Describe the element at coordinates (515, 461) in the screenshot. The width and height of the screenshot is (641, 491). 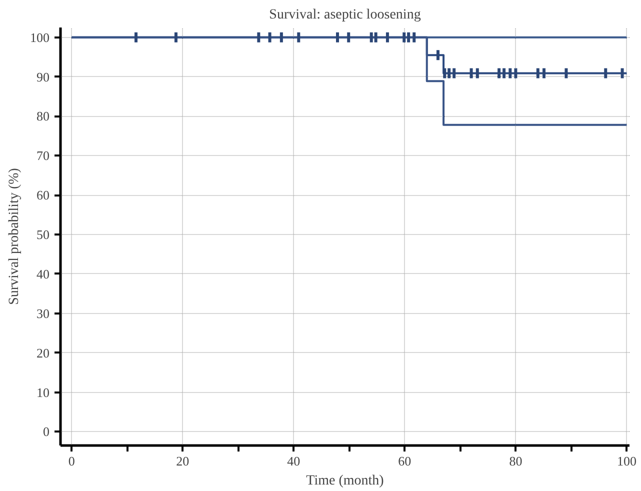
I see `x-tick-label: 80` at that location.